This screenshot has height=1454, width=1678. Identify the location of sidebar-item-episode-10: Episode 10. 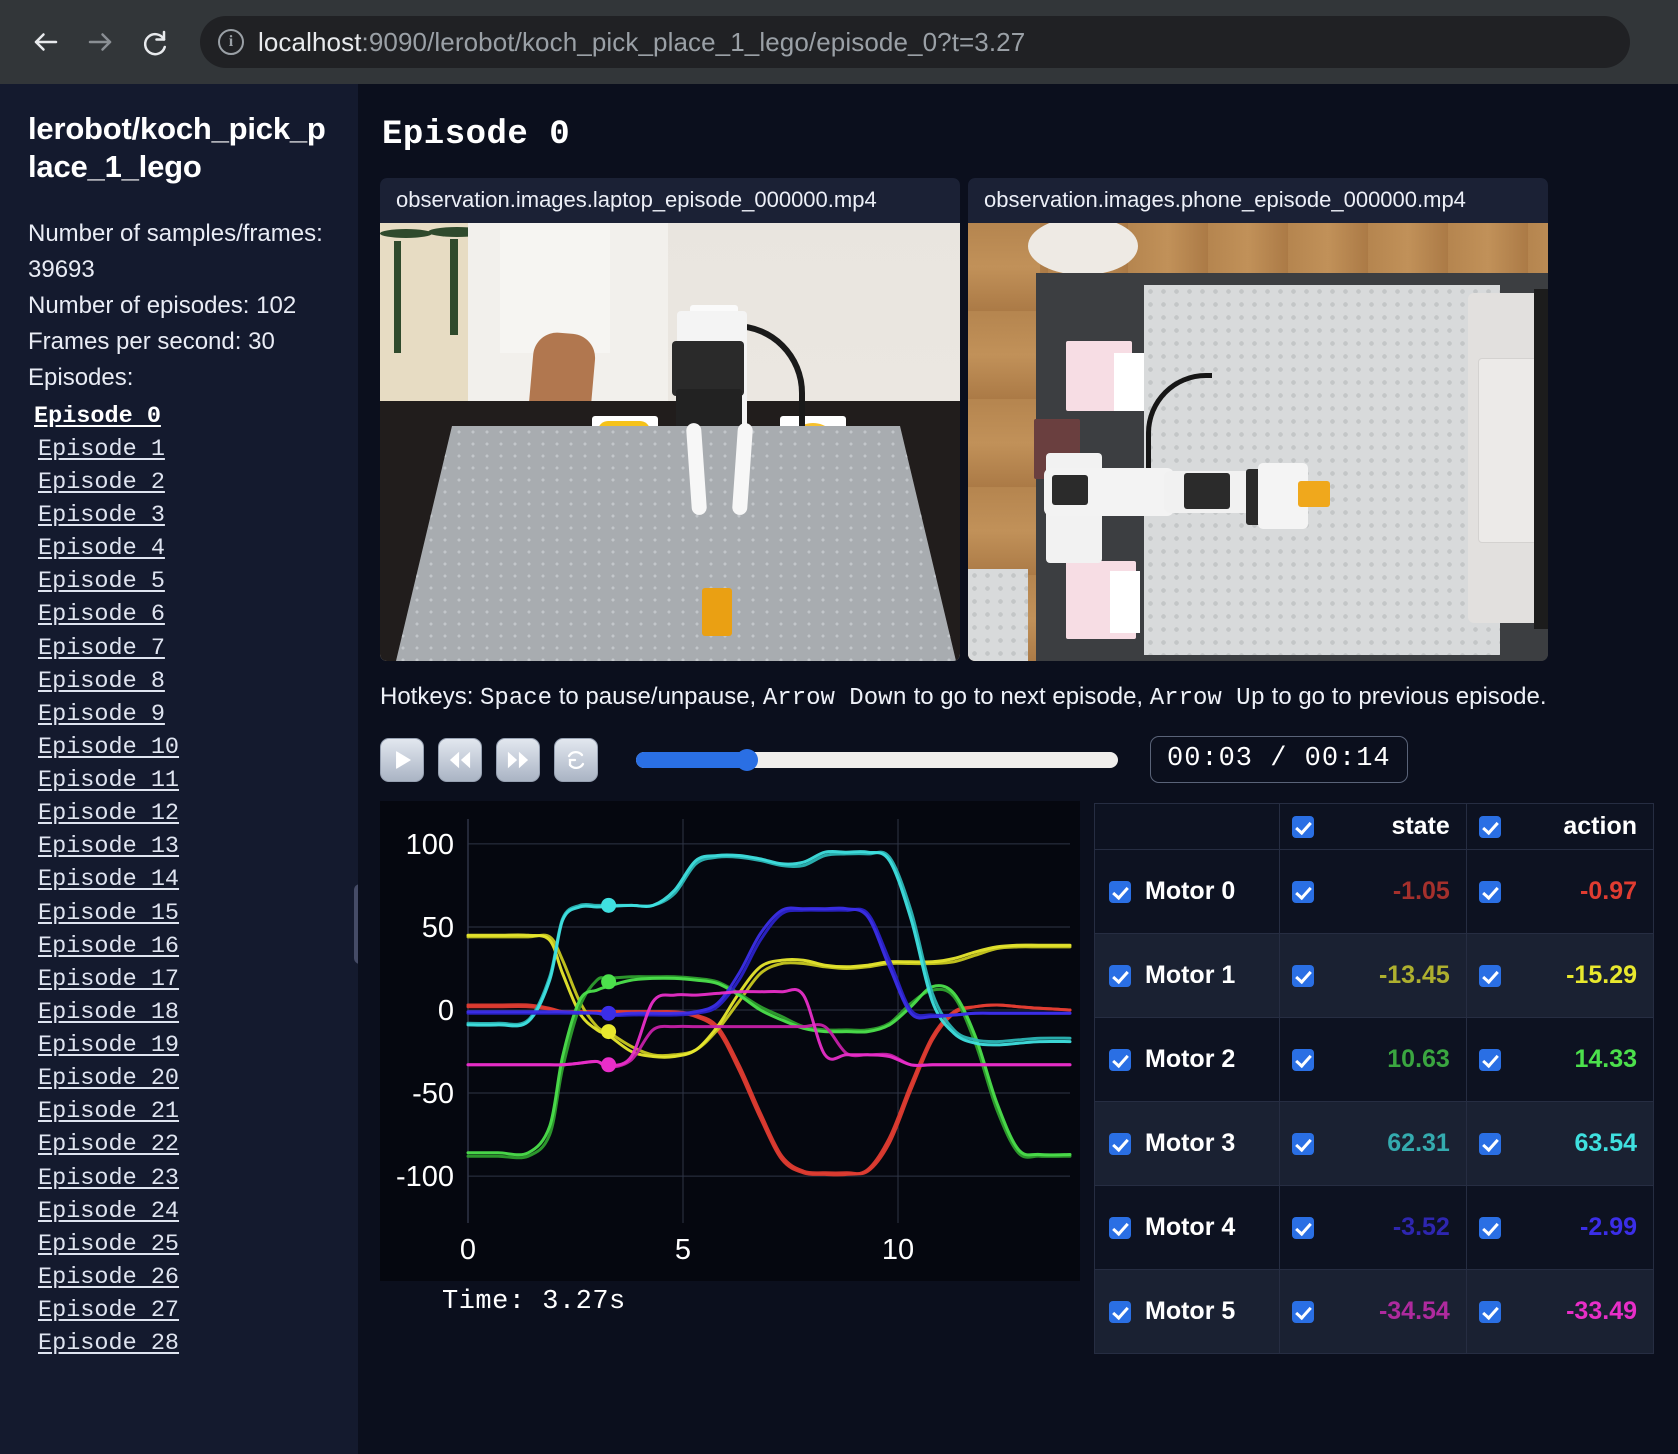
(109, 747).